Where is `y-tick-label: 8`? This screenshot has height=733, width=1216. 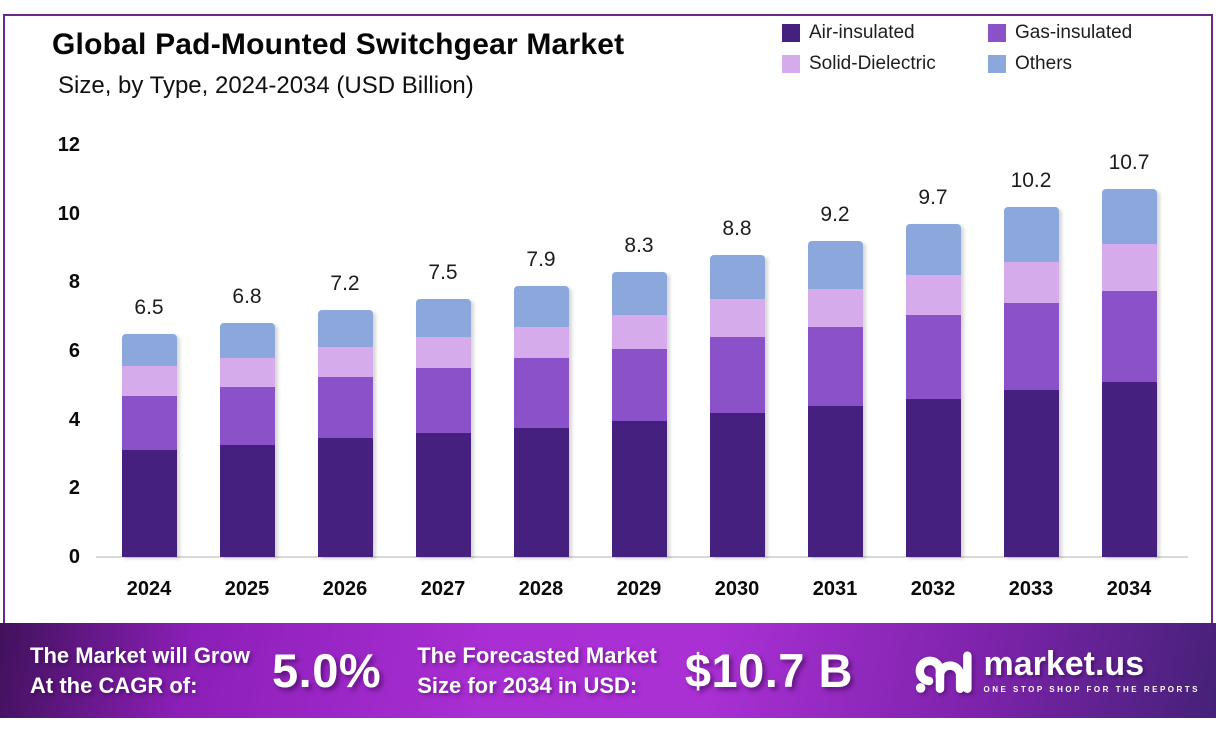
y-tick-label: 8 is located at coordinates (74, 282).